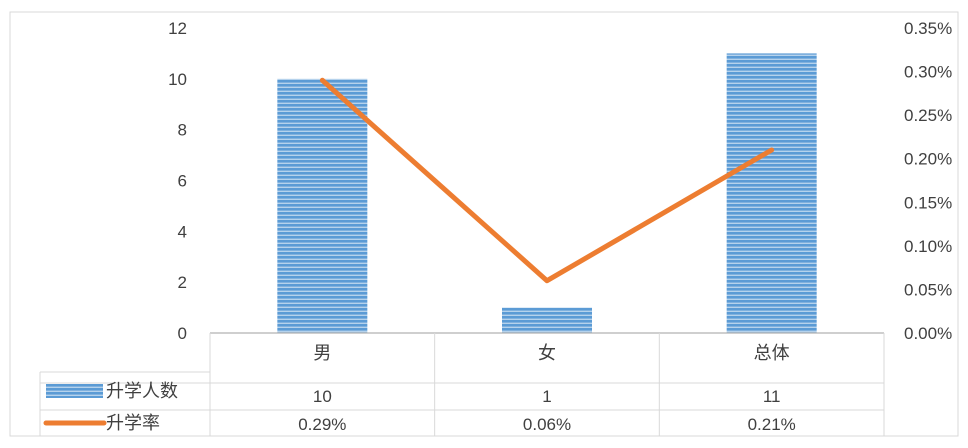 This screenshot has height=448, width=968. Describe the element at coordinates (928, 246) in the screenshot. I see `right-axis-tick-label: 0.10%` at that location.